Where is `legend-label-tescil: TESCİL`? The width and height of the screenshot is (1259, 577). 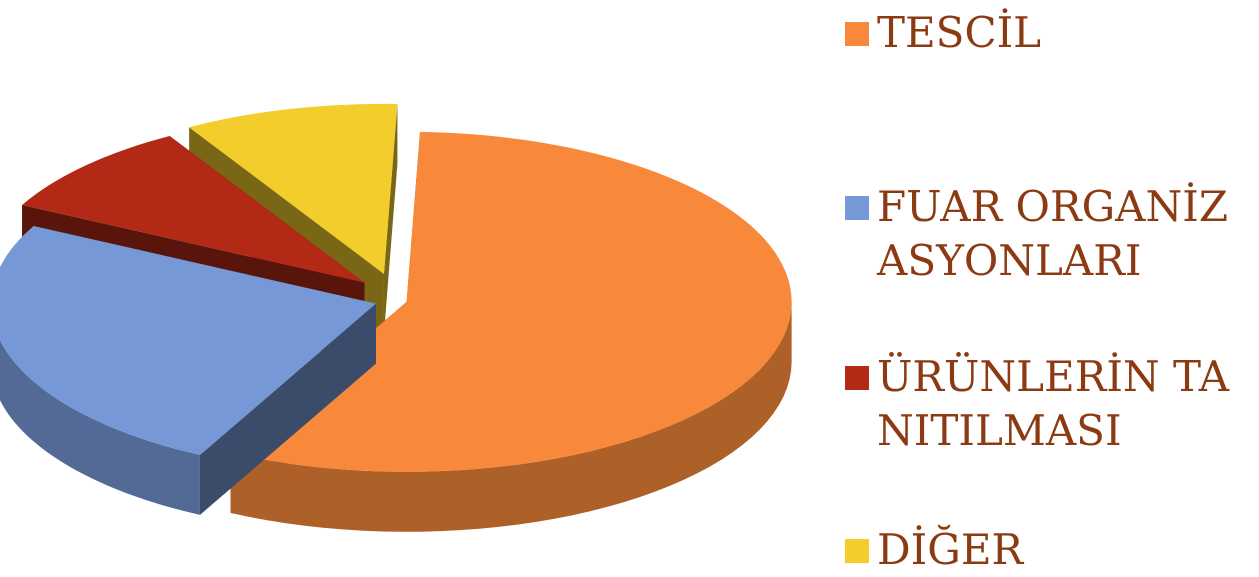
legend-label-tescil: TESCİL is located at coordinates (959, 32).